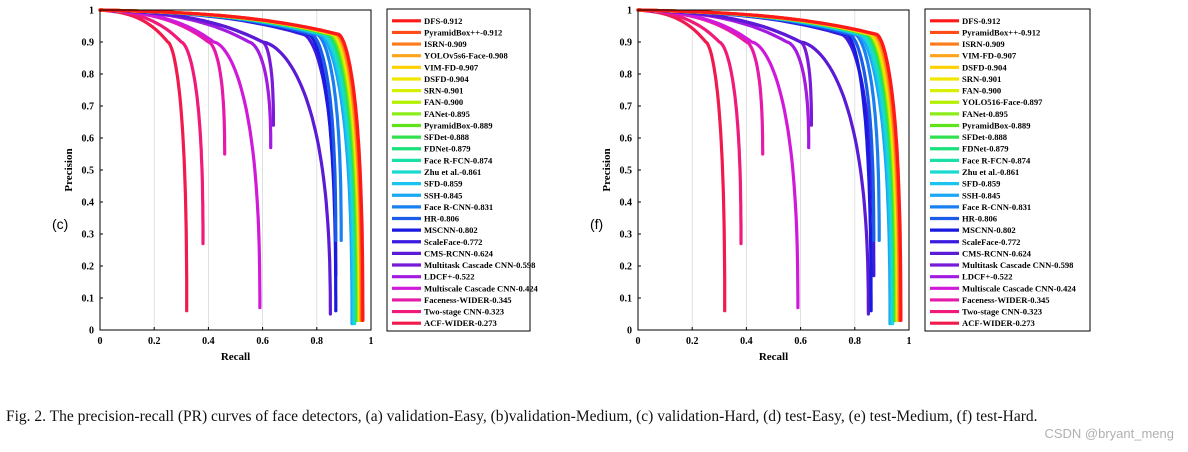 The width and height of the screenshot is (1188, 452). I want to click on panel-c-ytick-label: 1, so click(91, 11).